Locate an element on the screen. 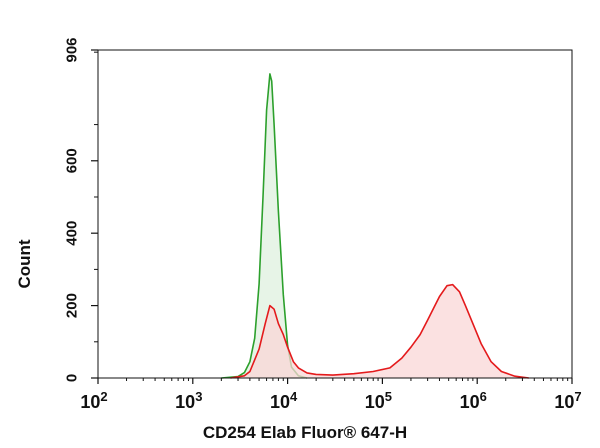 This screenshot has width=600, height=448. y-axis-title: Count is located at coordinates (24, 263).